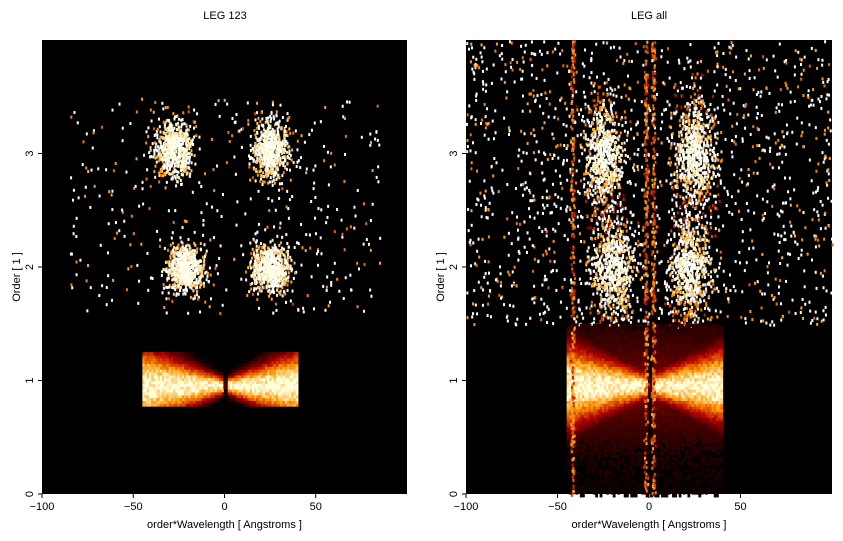 The width and height of the screenshot is (843, 541). Describe the element at coordinates (30, 153) in the screenshot. I see `y-tick-label: 3` at that location.